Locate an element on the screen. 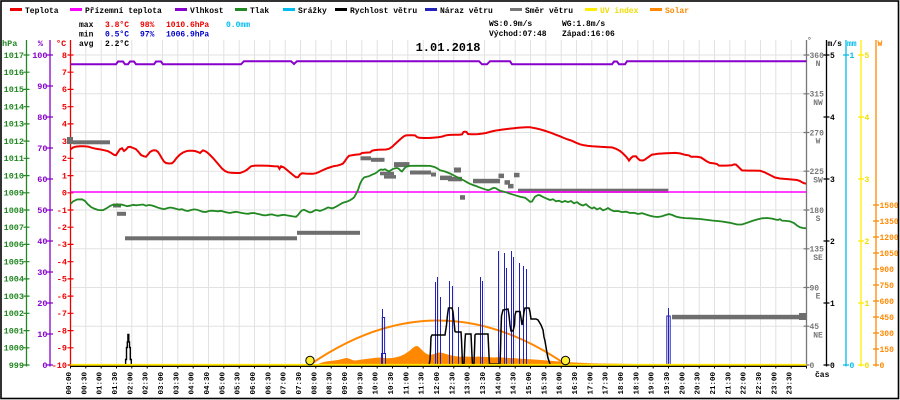 The width and height of the screenshot is (900, 400). svg-text: 1001 is located at coordinates (14, 331).